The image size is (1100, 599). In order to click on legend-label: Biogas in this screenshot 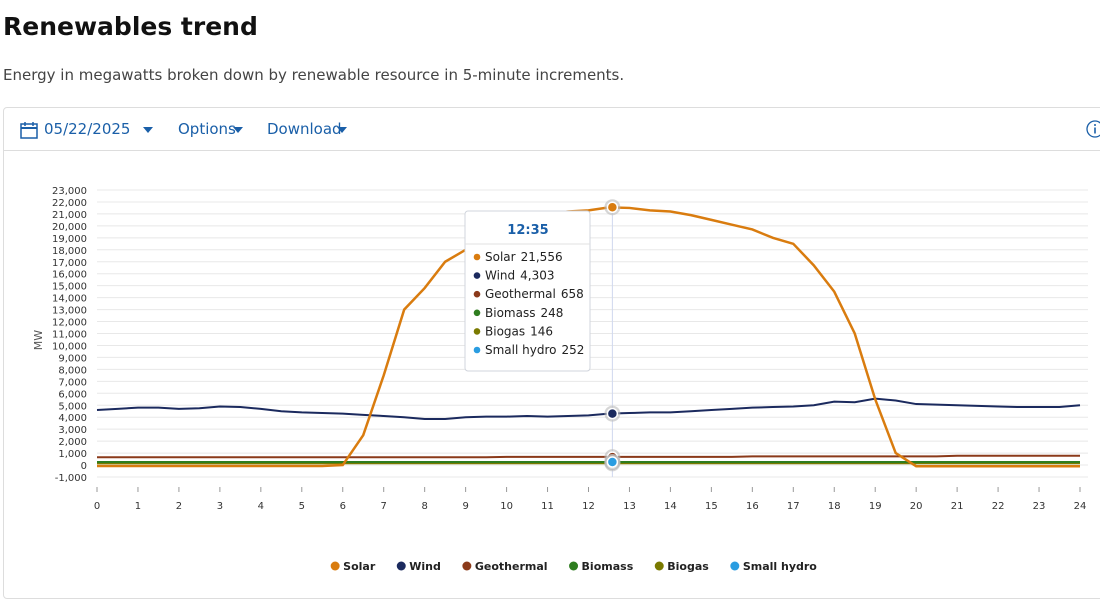, I will do `click(688, 566)`.